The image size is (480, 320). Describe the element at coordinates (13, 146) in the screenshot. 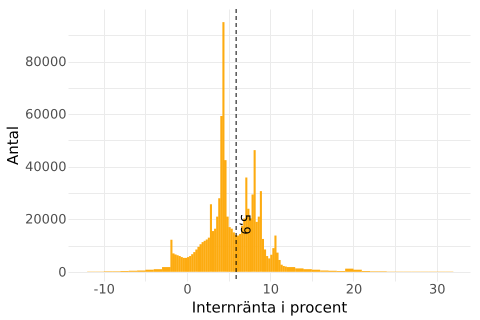

I see `y-axis-title: Antal` at that location.